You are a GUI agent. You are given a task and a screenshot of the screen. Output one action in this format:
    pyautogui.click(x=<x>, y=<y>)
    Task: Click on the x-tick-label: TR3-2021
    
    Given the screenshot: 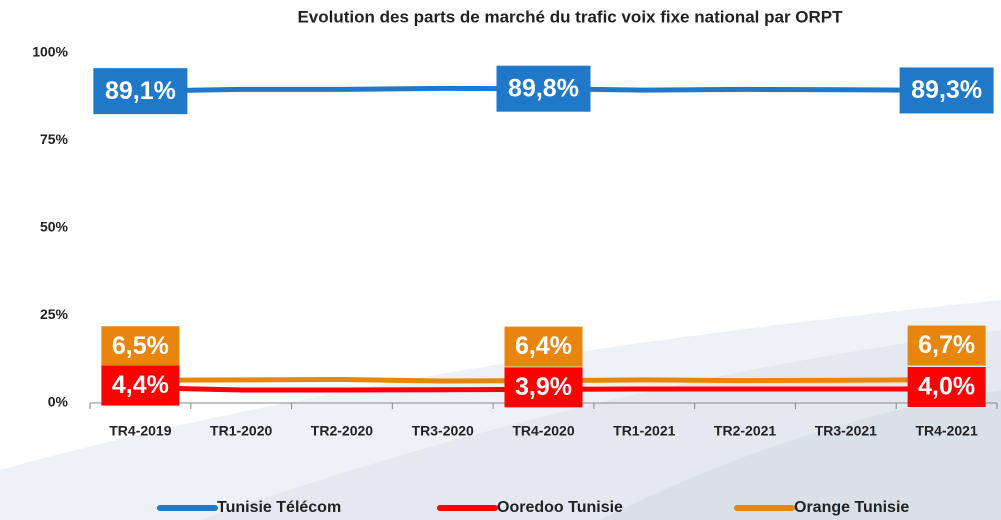 What is the action you would take?
    pyautogui.click(x=846, y=431)
    